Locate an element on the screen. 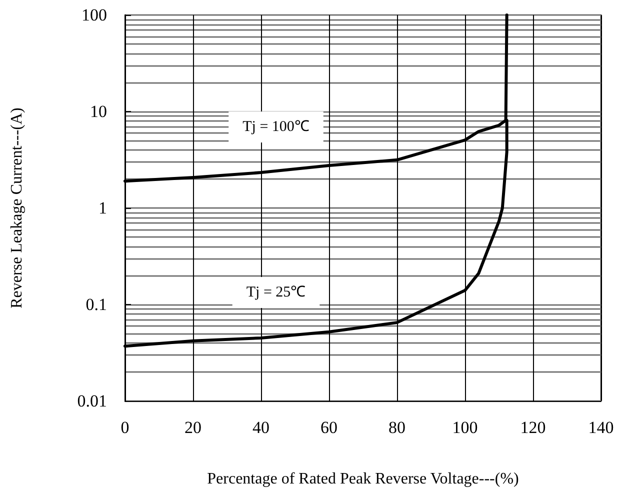 The width and height of the screenshot is (619, 501). text: Tj = 100℃ is located at coordinates (276, 127).